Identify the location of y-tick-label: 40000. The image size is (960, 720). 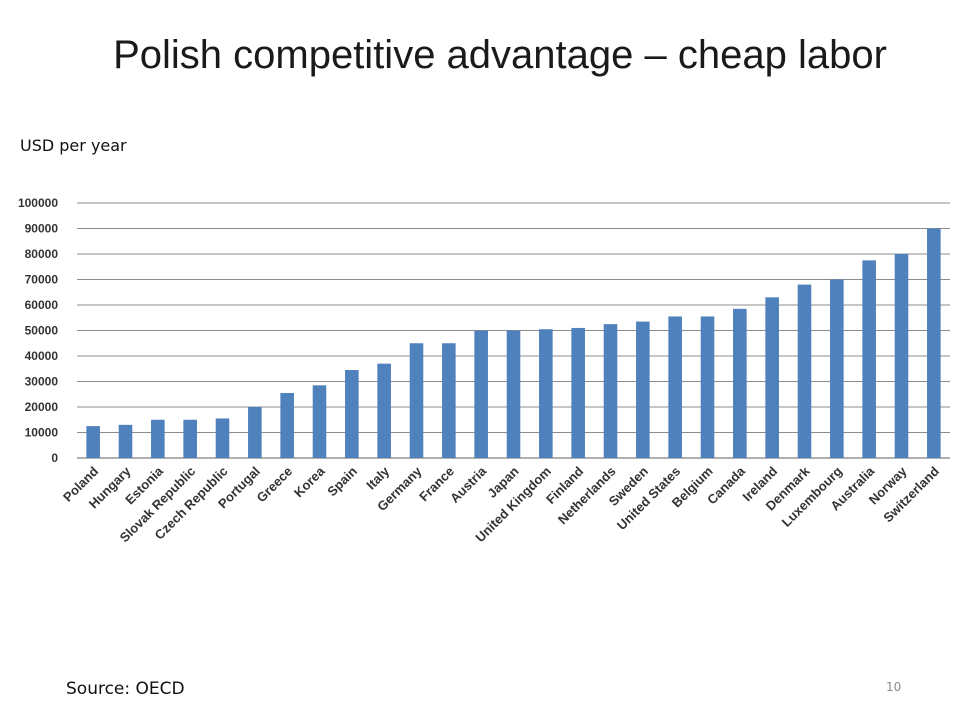
(42, 356).